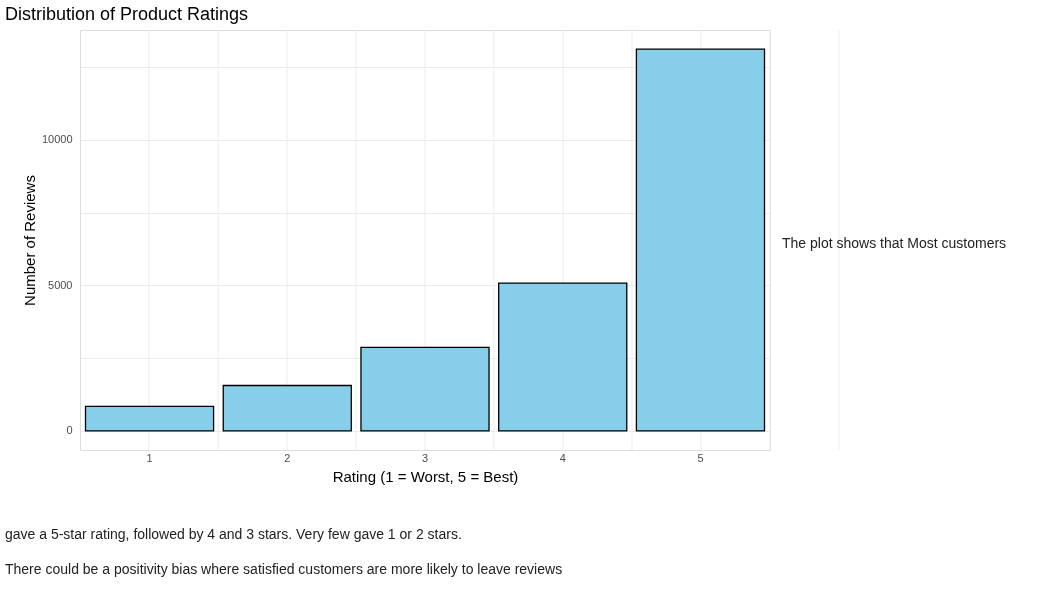 The height and width of the screenshot is (612, 1045). What do you see at coordinates (284, 569) in the screenshot?
I see `text: There could be a positivity bias where satisfied customers are more likely to leave reviews` at bounding box center [284, 569].